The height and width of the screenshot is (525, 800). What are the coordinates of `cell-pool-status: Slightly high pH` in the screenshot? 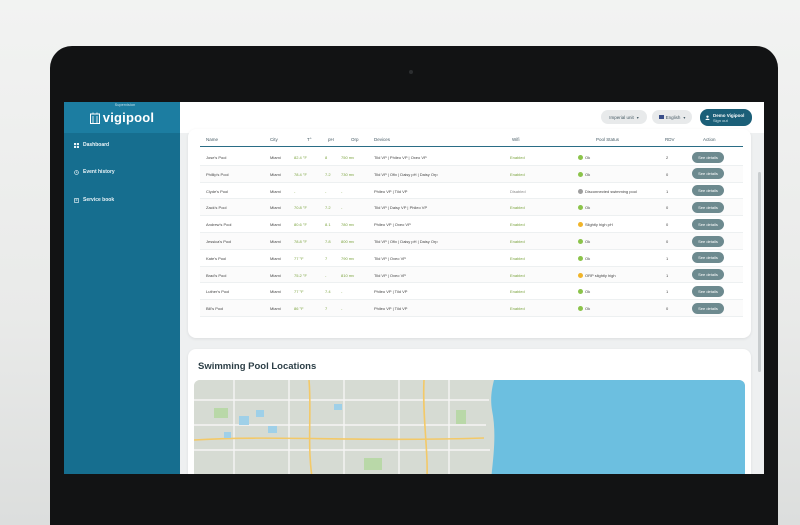 It's located at (595, 225).